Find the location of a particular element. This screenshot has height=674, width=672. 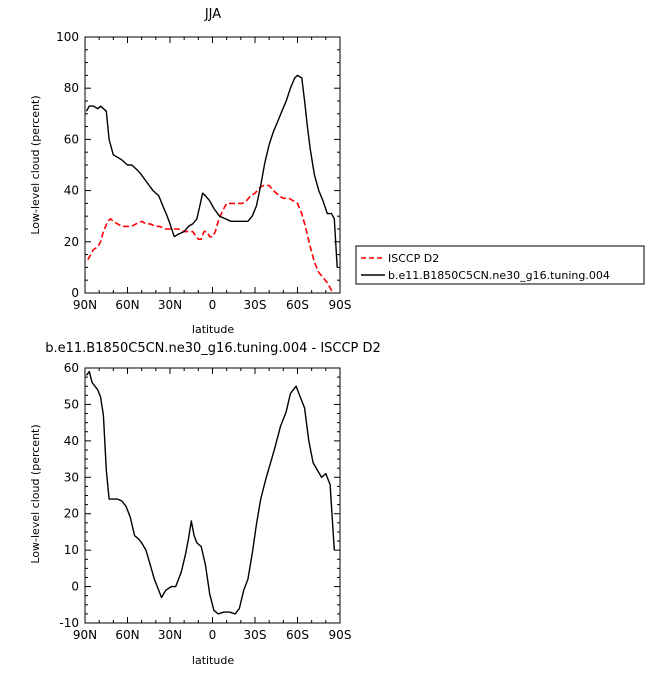

top-chart-ylabel: Low-level cloud (percent) is located at coordinates (35, 164).